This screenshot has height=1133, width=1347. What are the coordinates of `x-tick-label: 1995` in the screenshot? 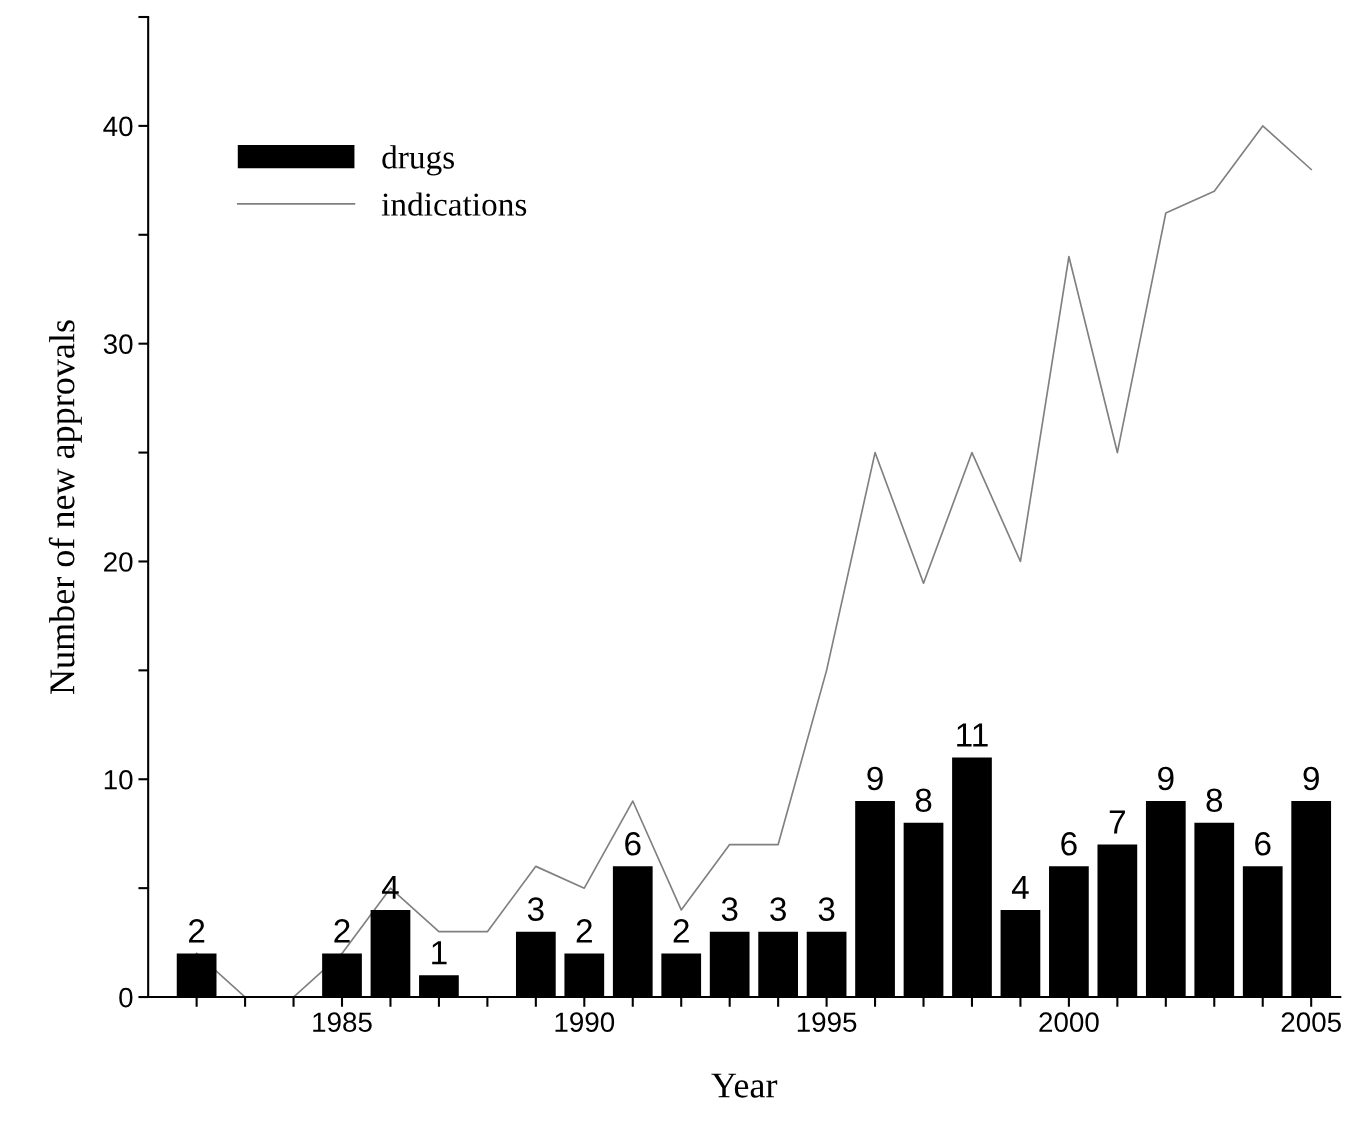 It's located at (827, 1022).